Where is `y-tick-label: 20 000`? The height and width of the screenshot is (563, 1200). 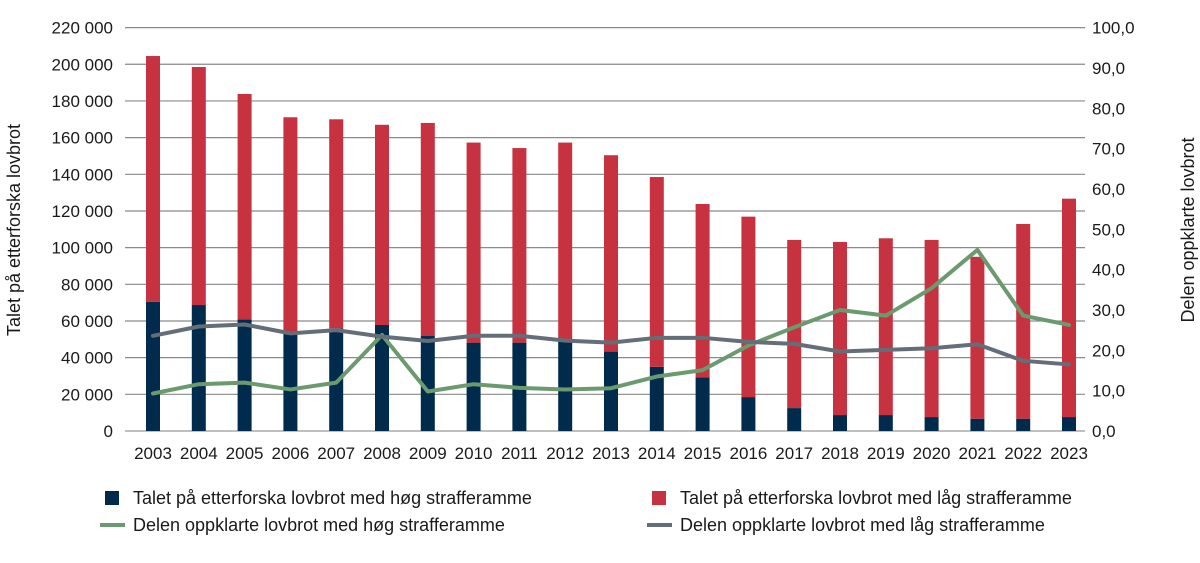 y-tick-label: 20 000 is located at coordinates (87, 394).